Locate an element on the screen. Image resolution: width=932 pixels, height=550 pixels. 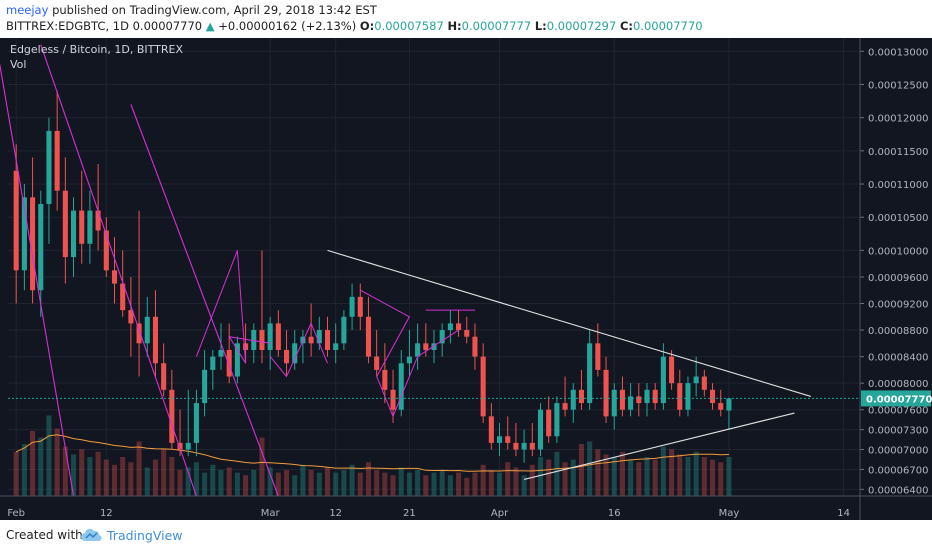
volume-bar is located at coordinates (663, 471).